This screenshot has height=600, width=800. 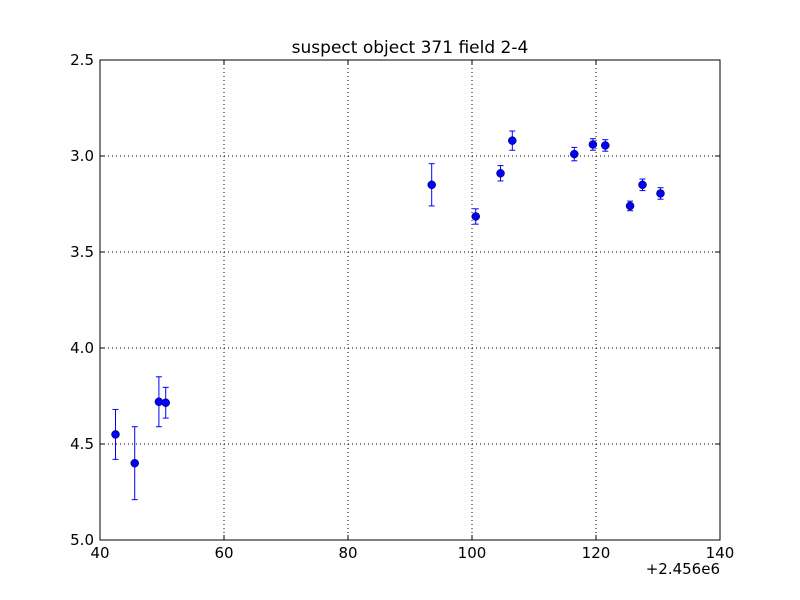 What do you see at coordinates (82, 300) in the screenshot?
I see `y-tick-labels: 2.5 3.0 3.5 4.0 4.5 5.0` at bounding box center [82, 300].